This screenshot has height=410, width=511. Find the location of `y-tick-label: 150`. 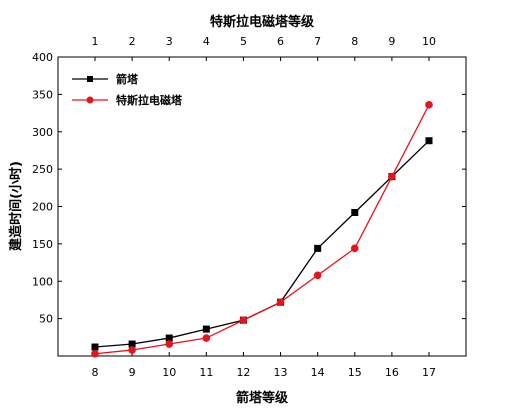

y-tick-label: 150 is located at coordinates (42, 244).